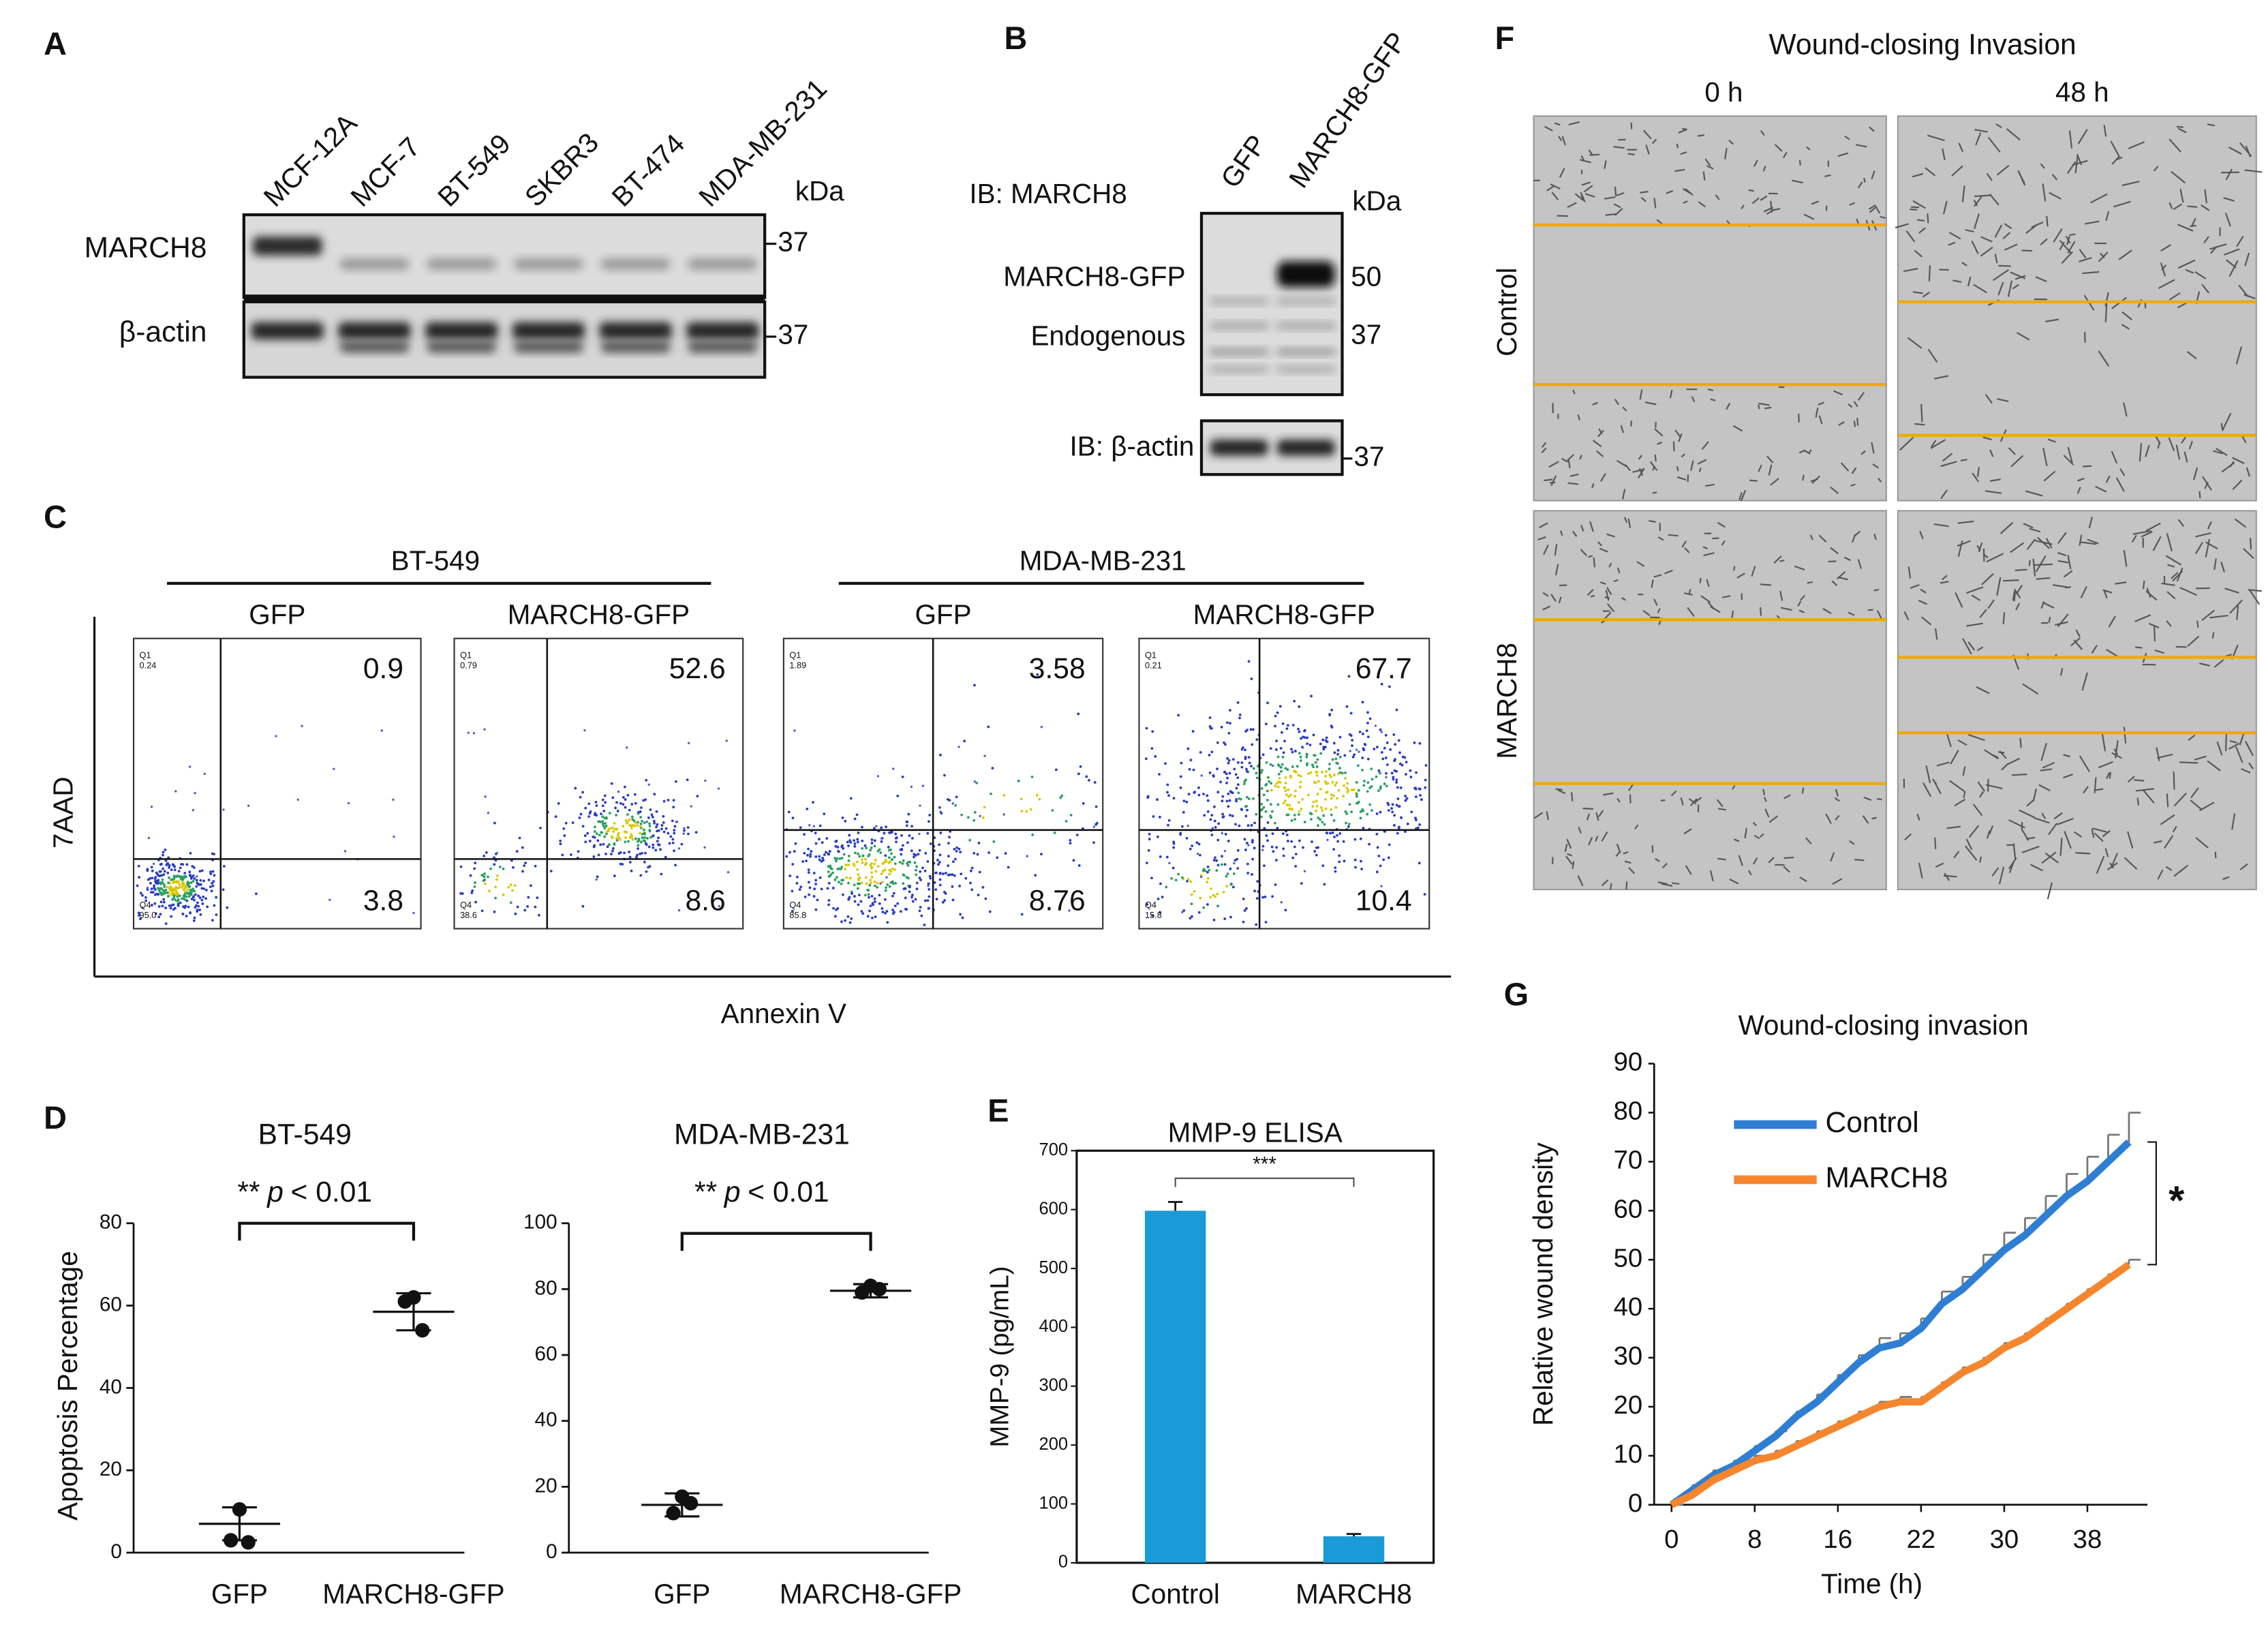  What do you see at coordinates (2077, 308) in the screenshot?
I see `micrograph` at bounding box center [2077, 308].